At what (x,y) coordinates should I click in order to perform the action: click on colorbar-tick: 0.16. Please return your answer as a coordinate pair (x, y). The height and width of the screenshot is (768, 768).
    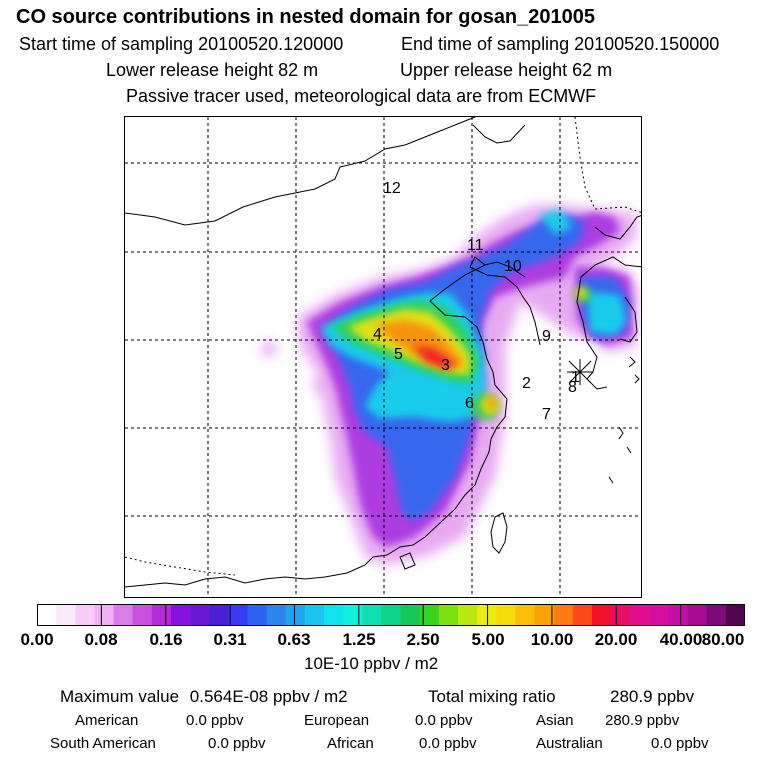
    Looking at the image, I should click on (166, 639).